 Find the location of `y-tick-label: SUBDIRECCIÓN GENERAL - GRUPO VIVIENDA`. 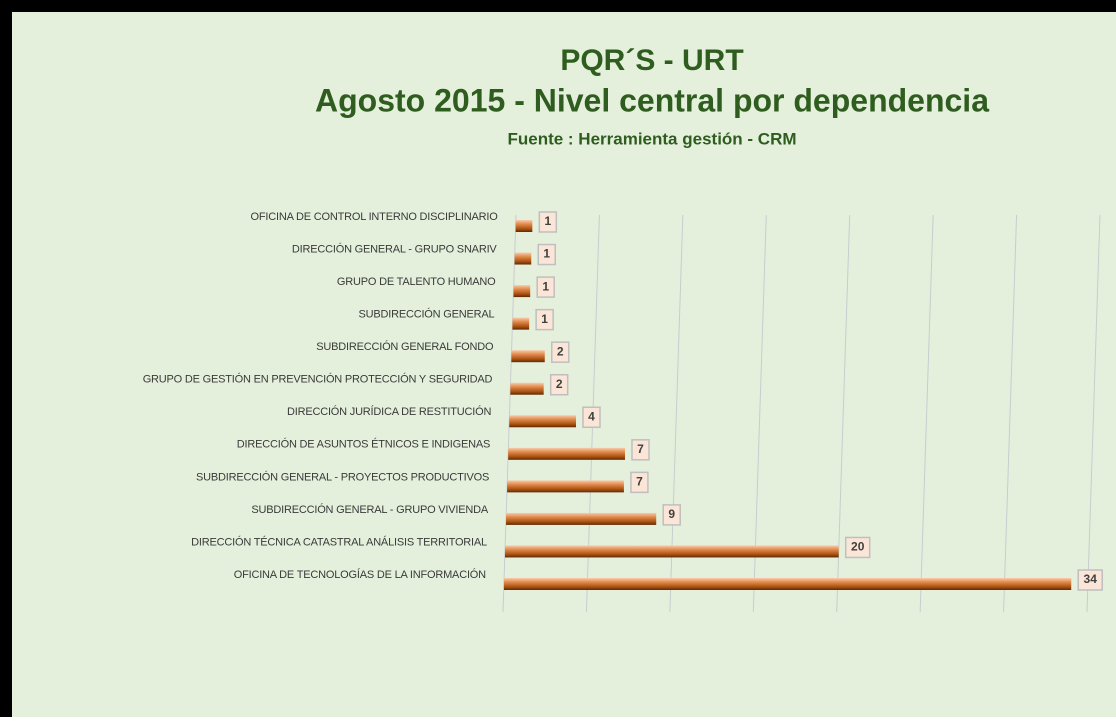

y-tick-label: SUBDIRECCIÓN GENERAL - GRUPO VIVIENDA is located at coordinates (370, 509).